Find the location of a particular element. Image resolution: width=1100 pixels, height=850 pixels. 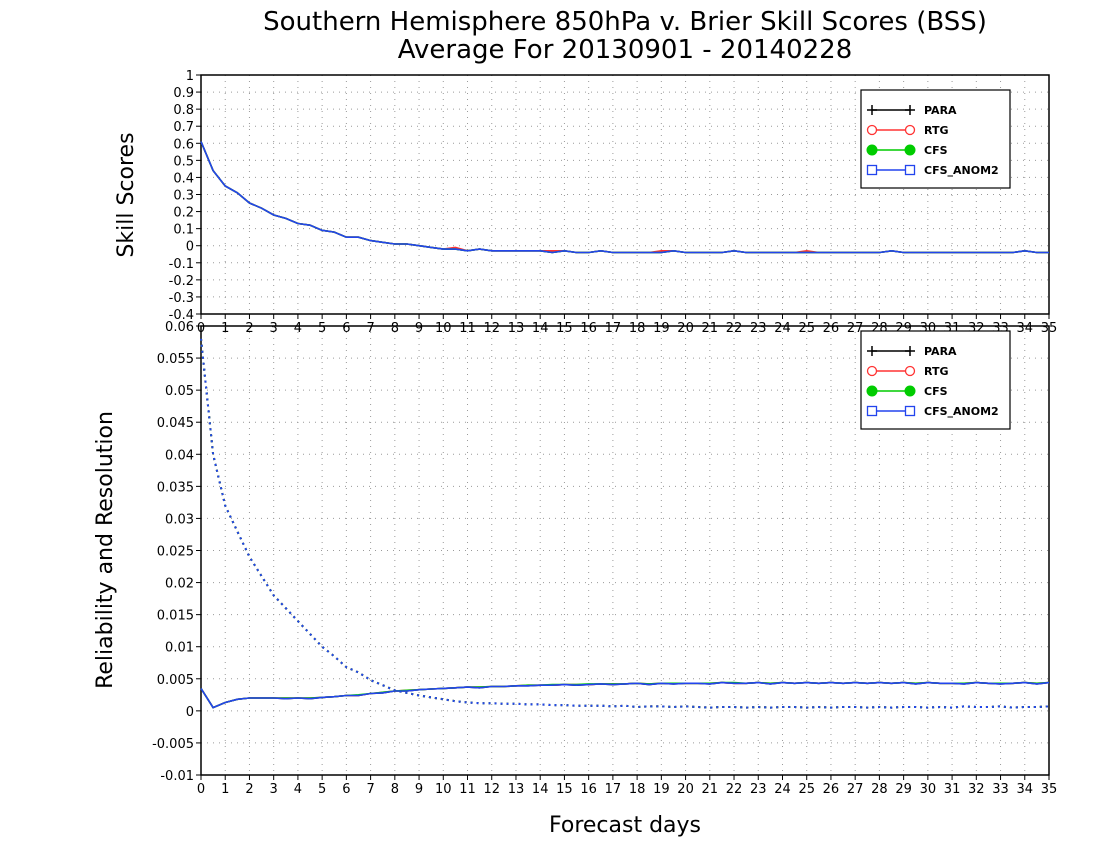

y-tick-label: 0.2 is located at coordinates (183, 213).